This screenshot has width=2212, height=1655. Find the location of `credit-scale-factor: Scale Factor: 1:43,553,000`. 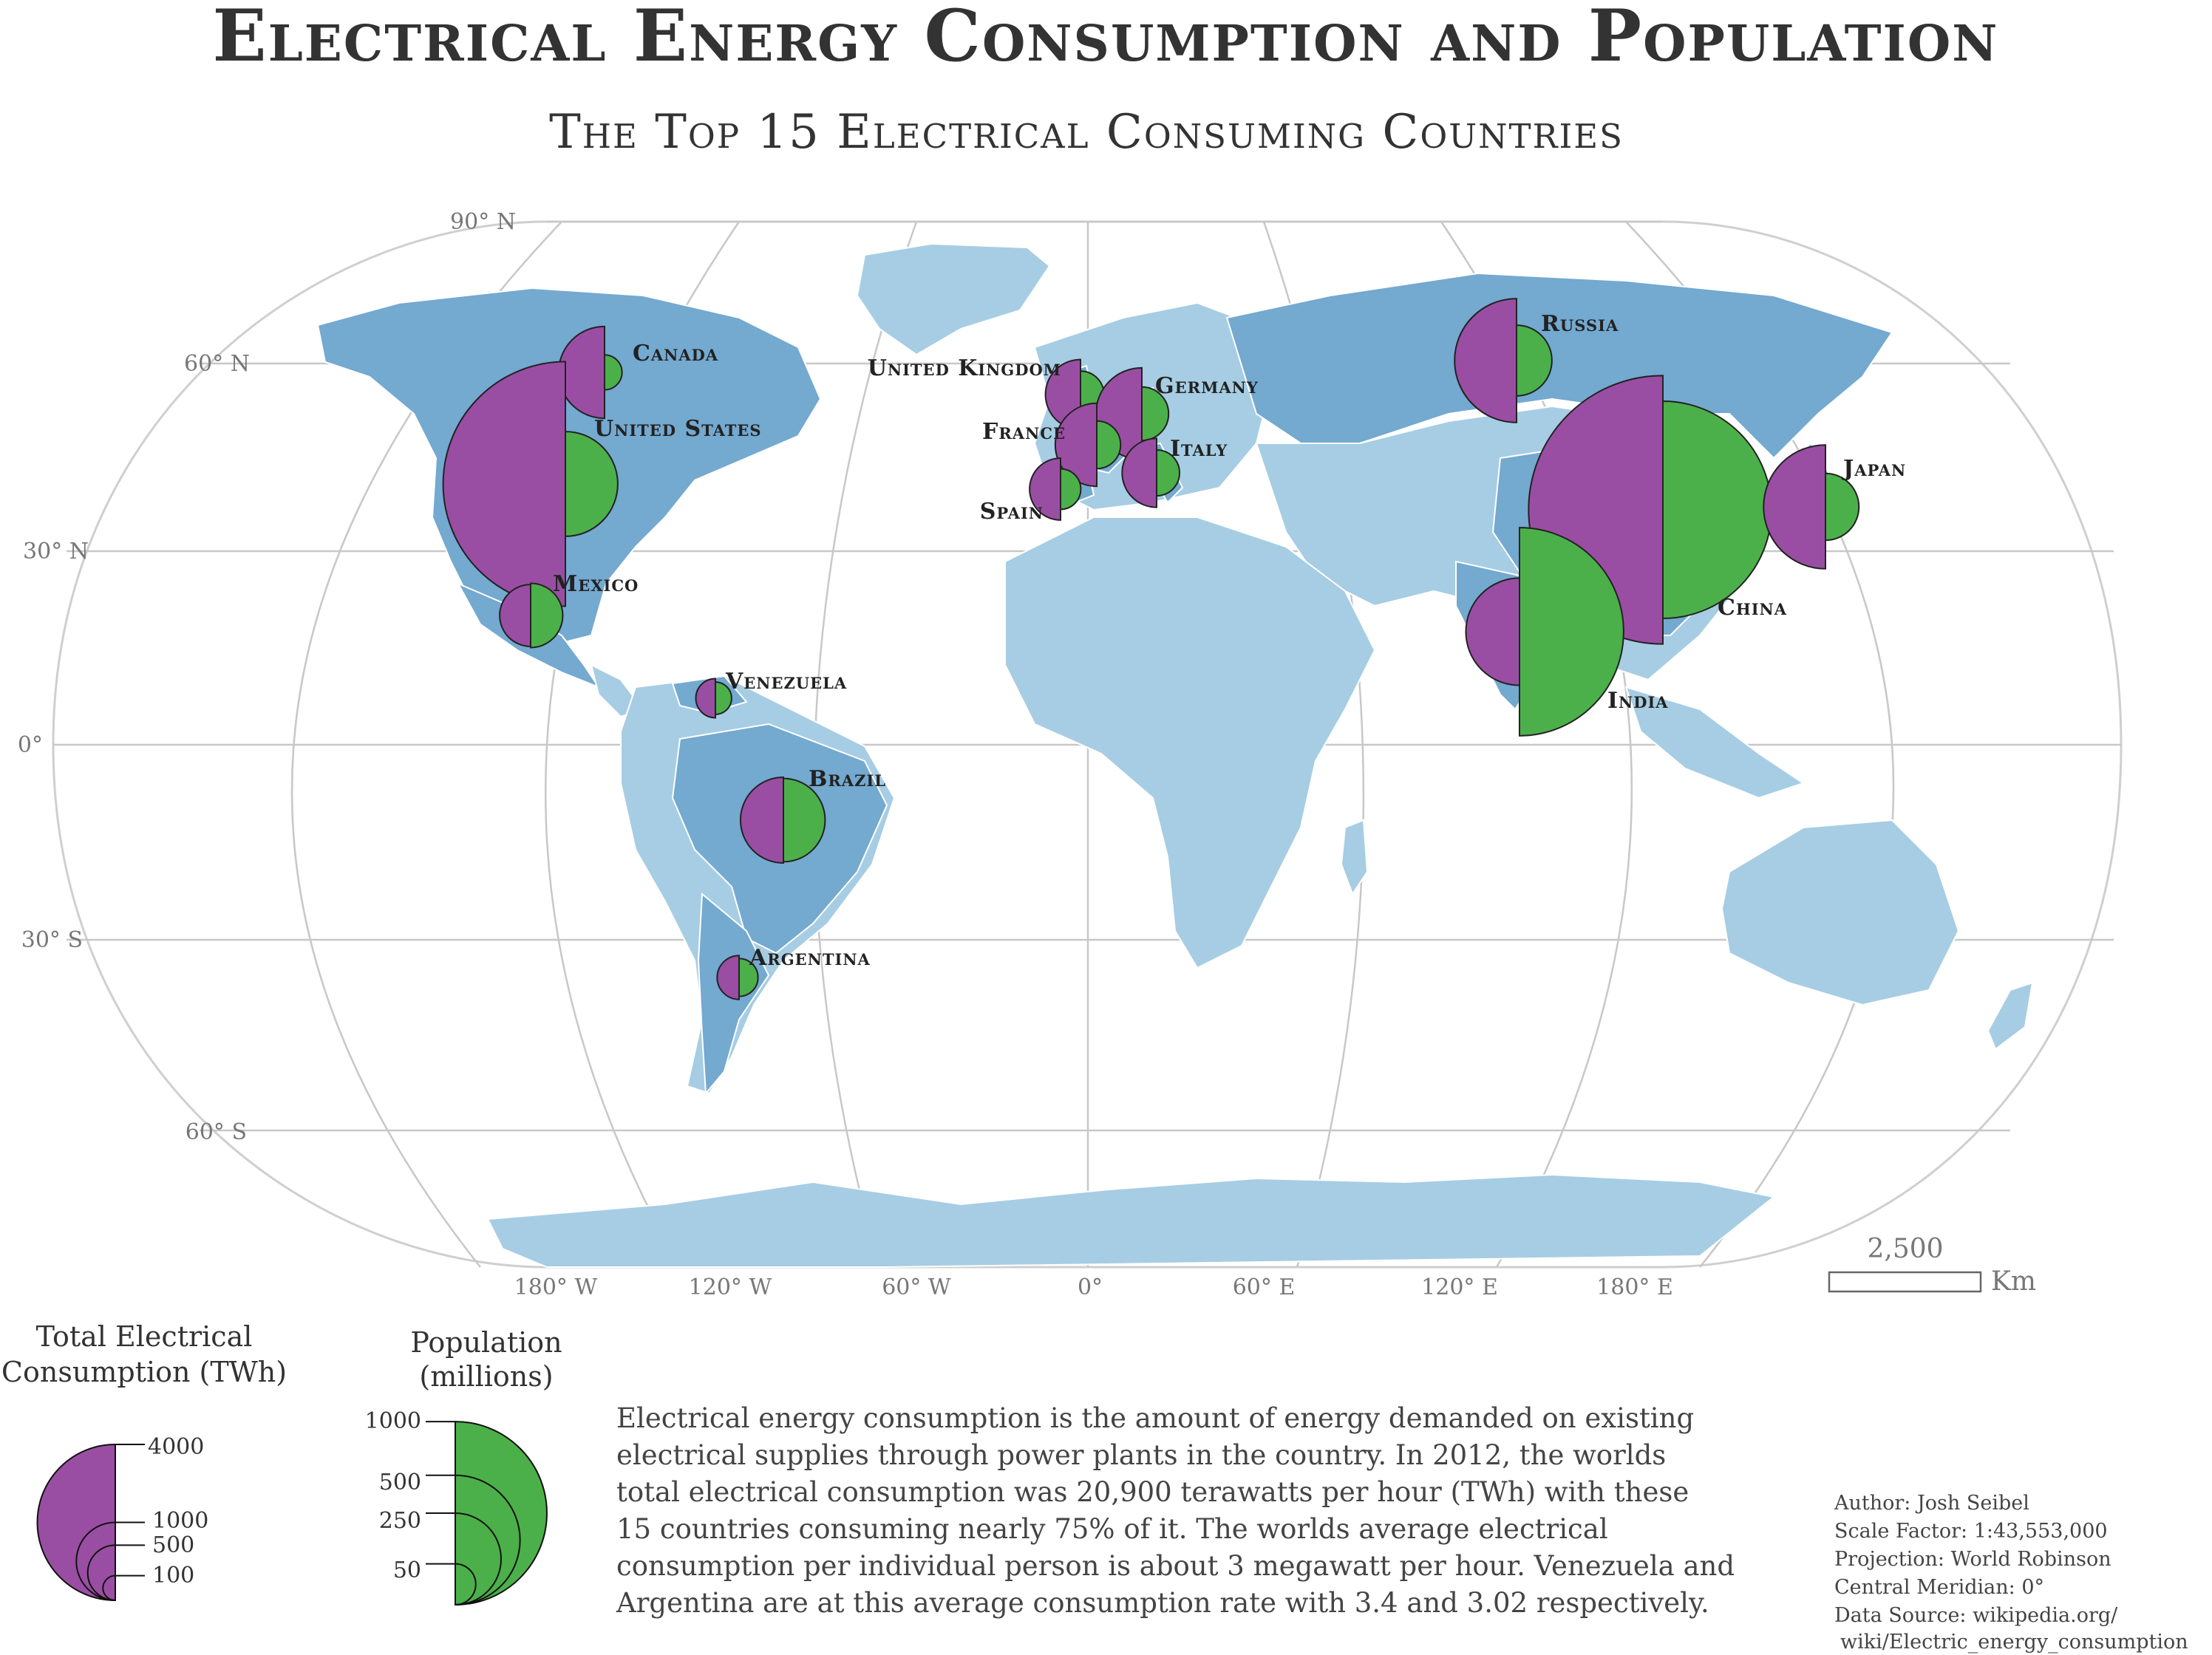

credit-scale-factor: Scale Factor: 1:43,553,000 is located at coordinates (1971, 1532).